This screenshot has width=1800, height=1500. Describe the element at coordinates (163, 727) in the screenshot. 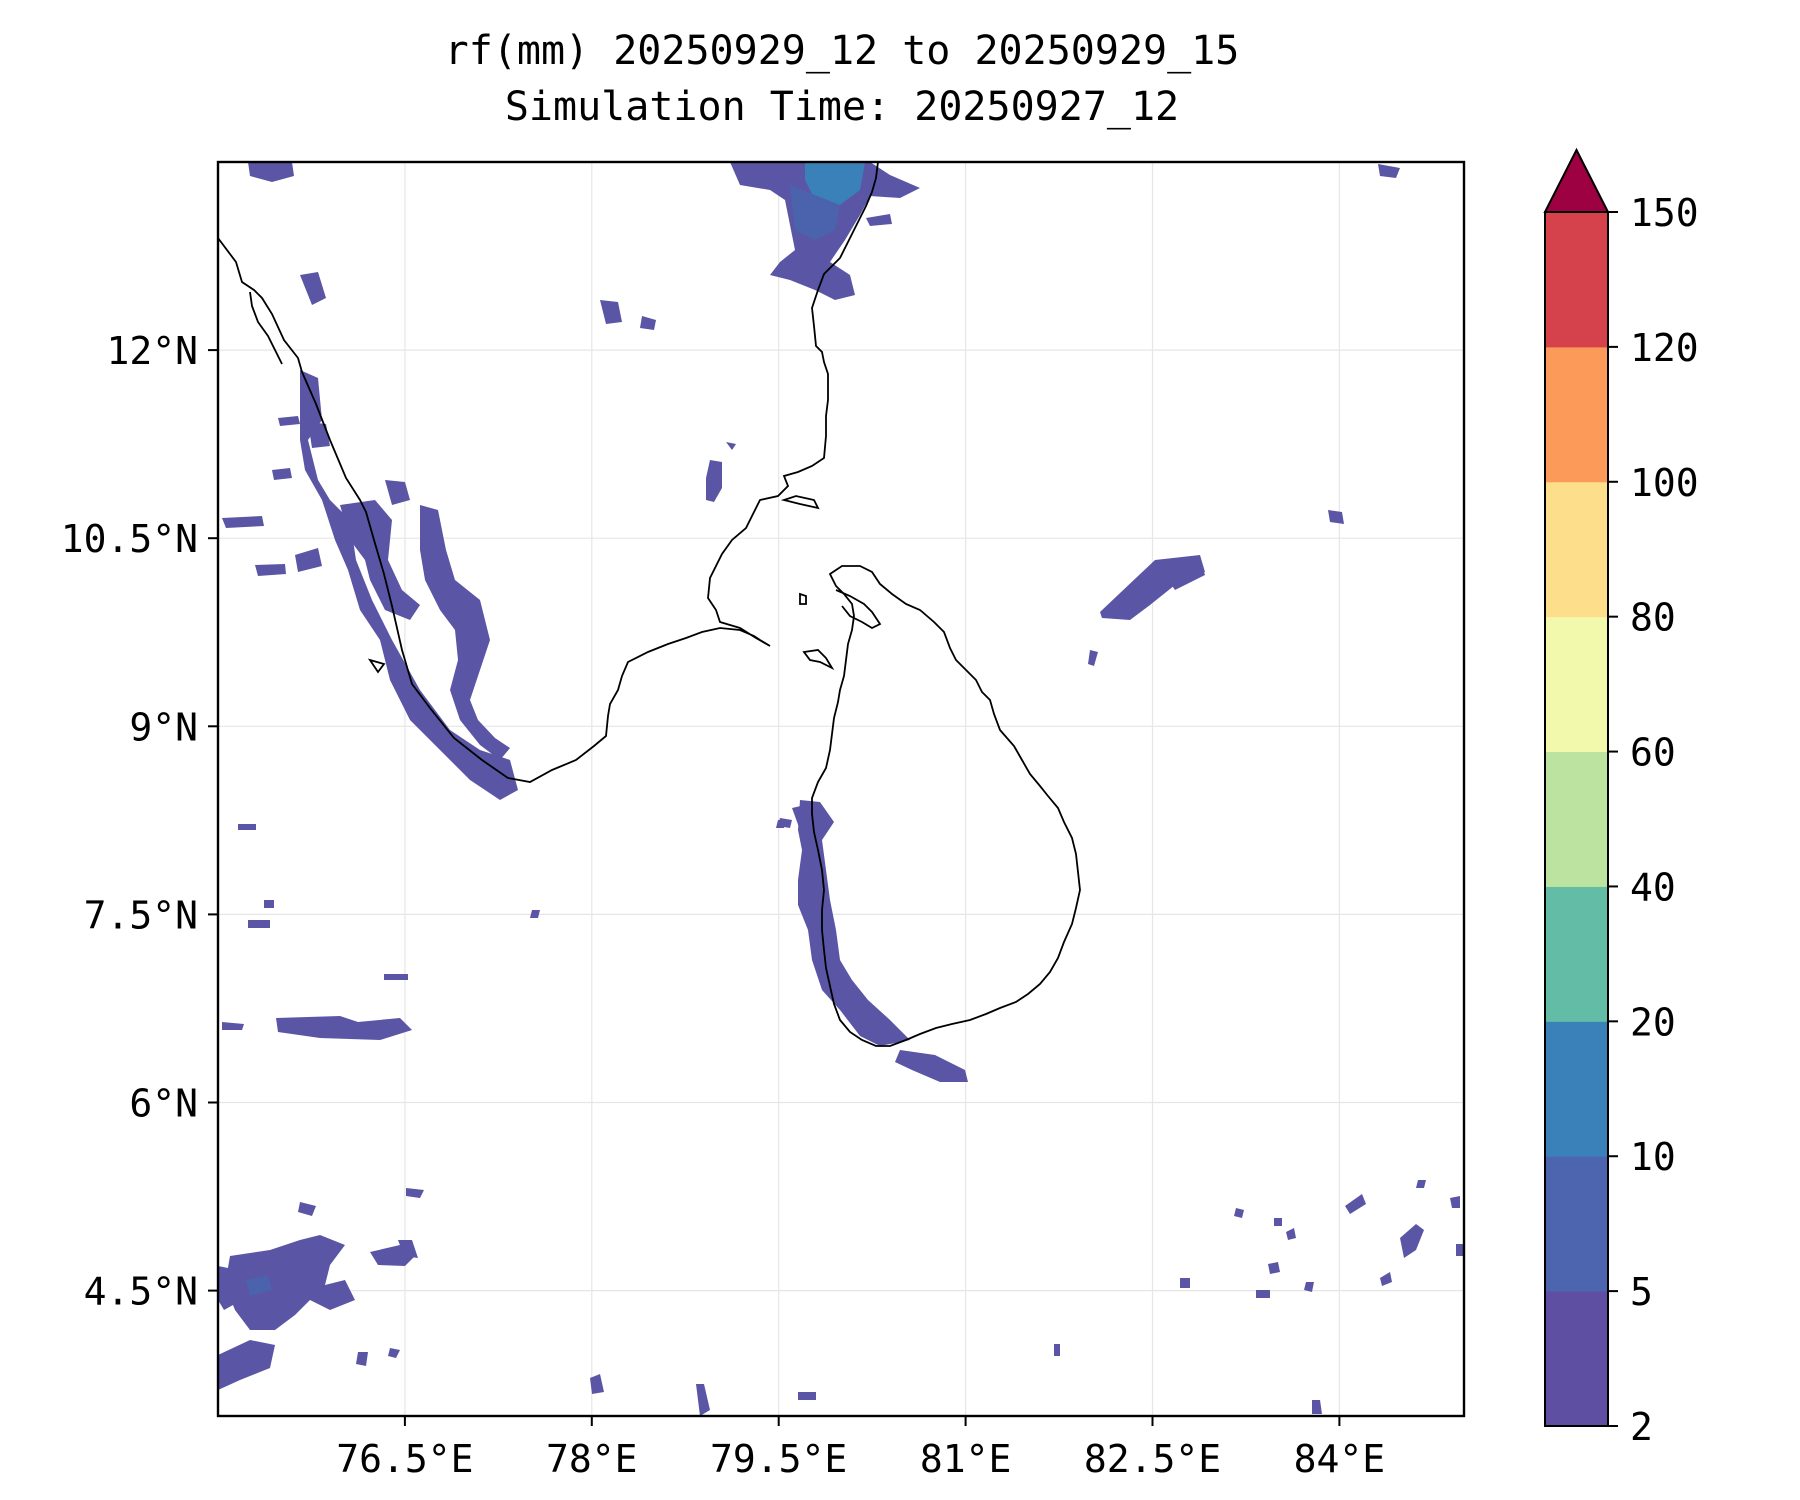

I see `y-tick-label-2: 9°N` at that location.